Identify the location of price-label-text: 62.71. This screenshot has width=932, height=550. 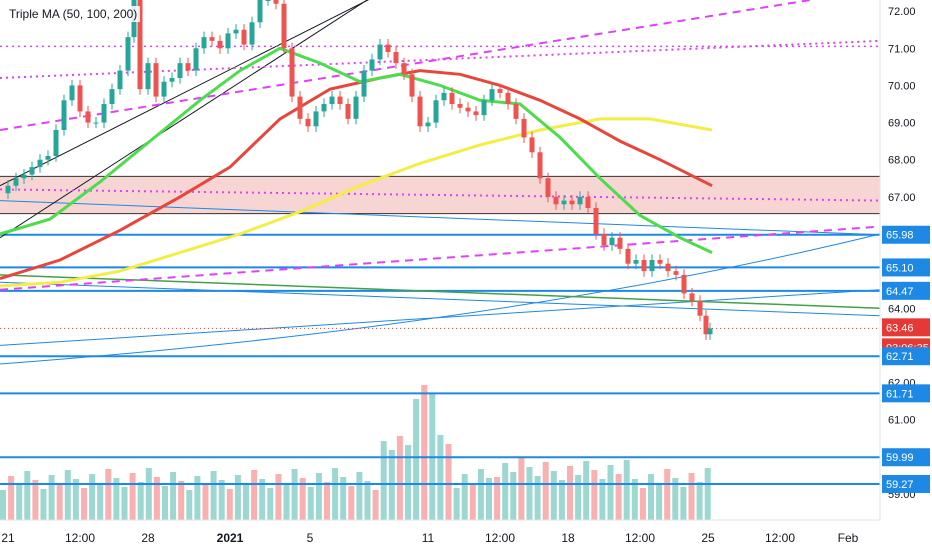
(900, 357).